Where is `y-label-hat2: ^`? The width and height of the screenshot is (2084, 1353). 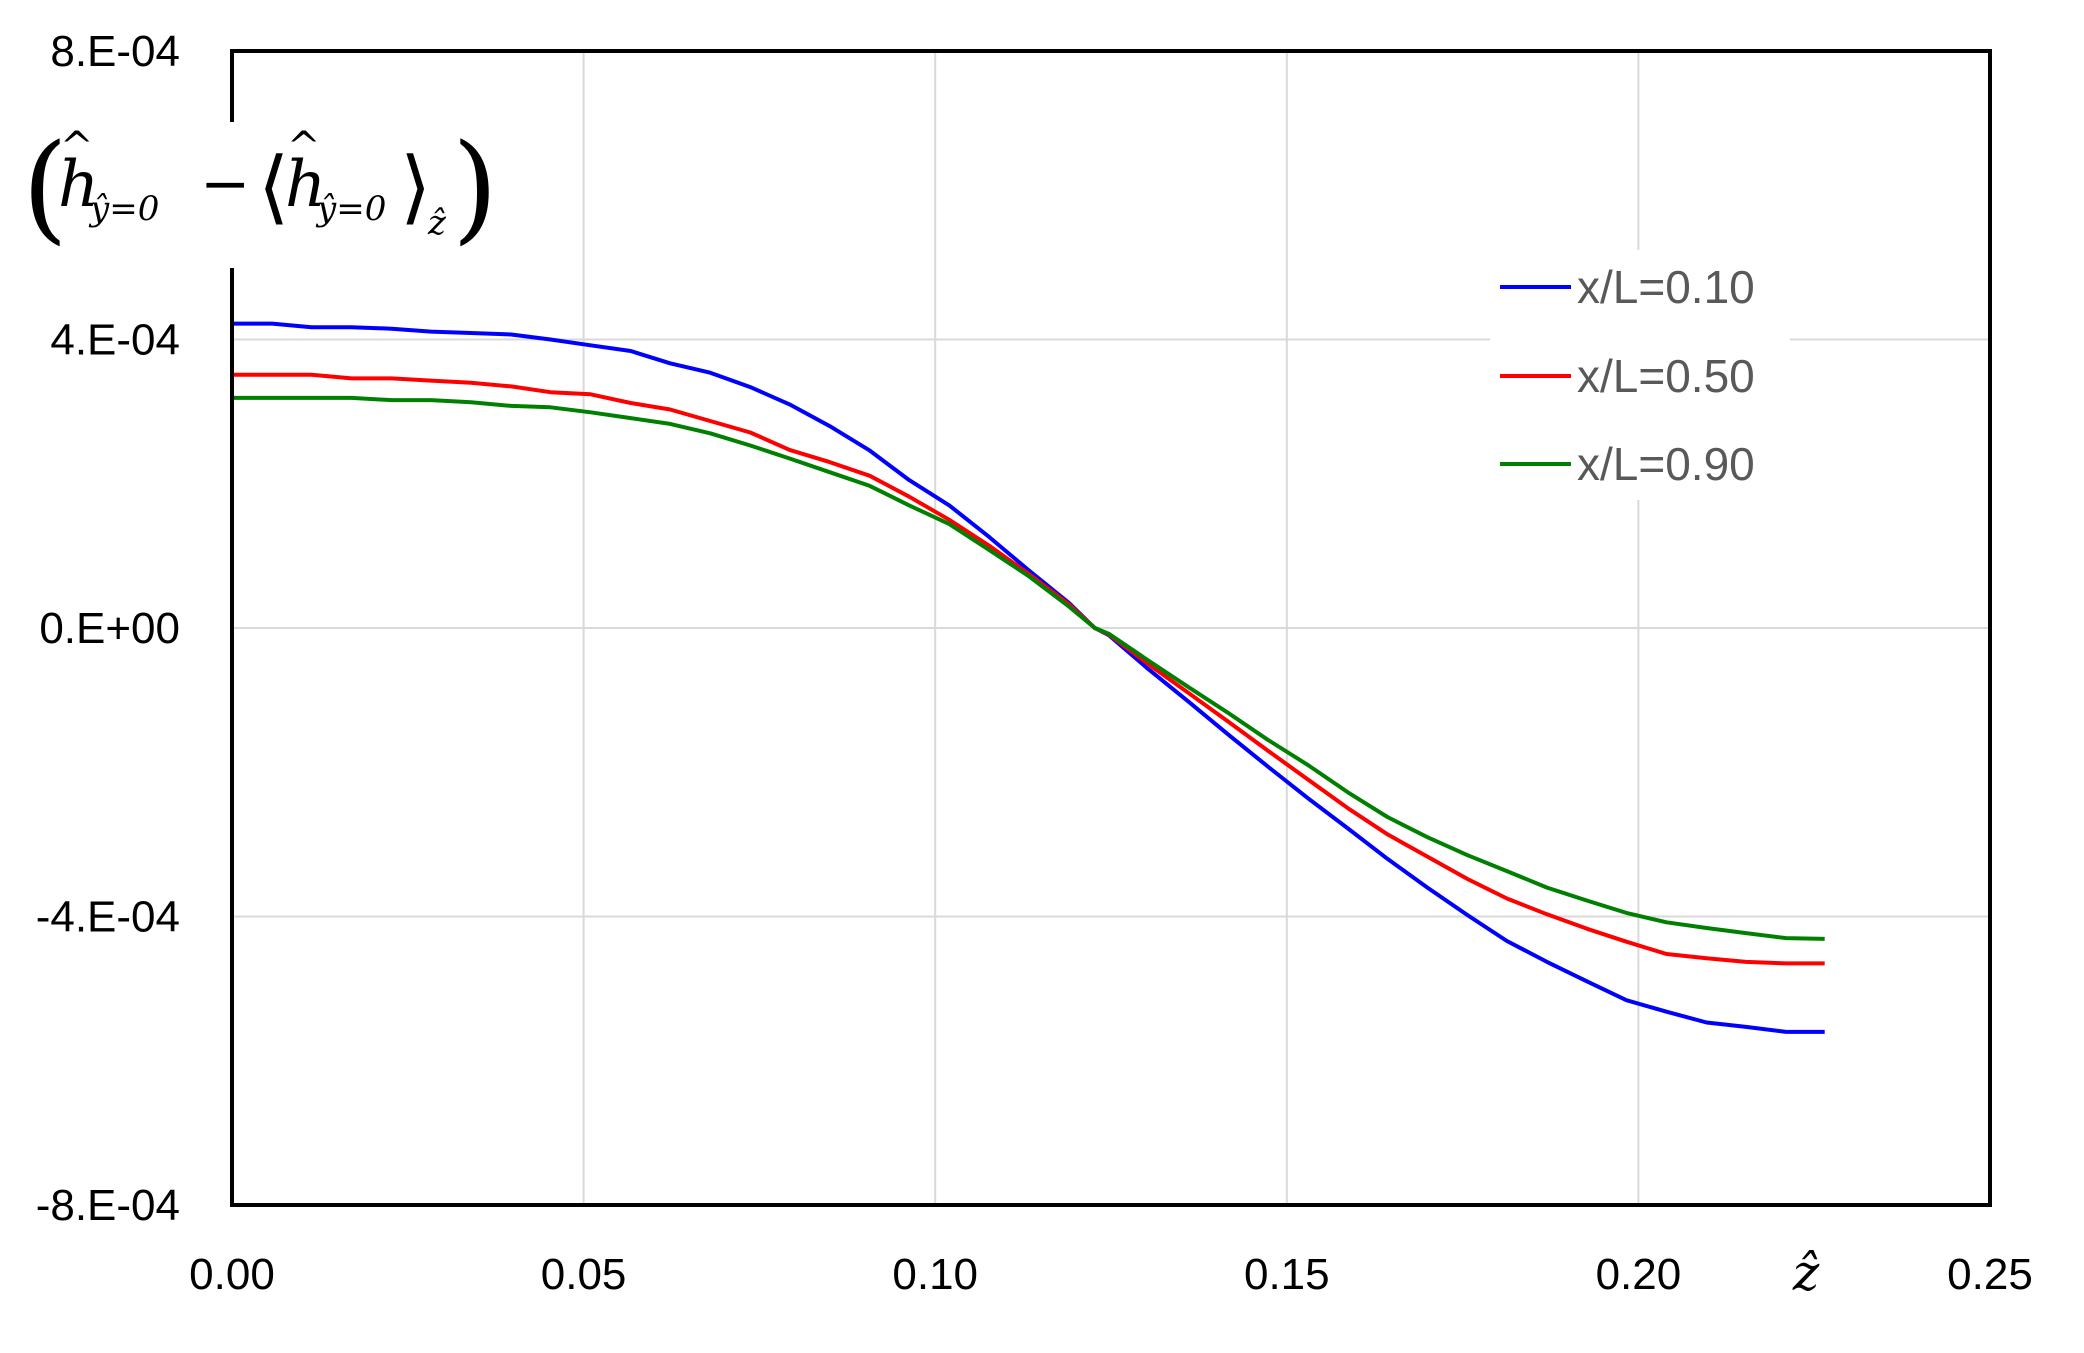 y-label-hat2: ^ is located at coordinates (304, 147).